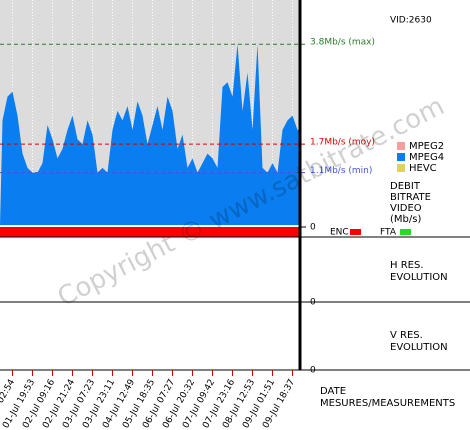 This screenshot has height=430, width=470. What do you see at coordinates (407, 265) in the screenshot?
I see `panel-label: H RES.` at bounding box center [407, 265].